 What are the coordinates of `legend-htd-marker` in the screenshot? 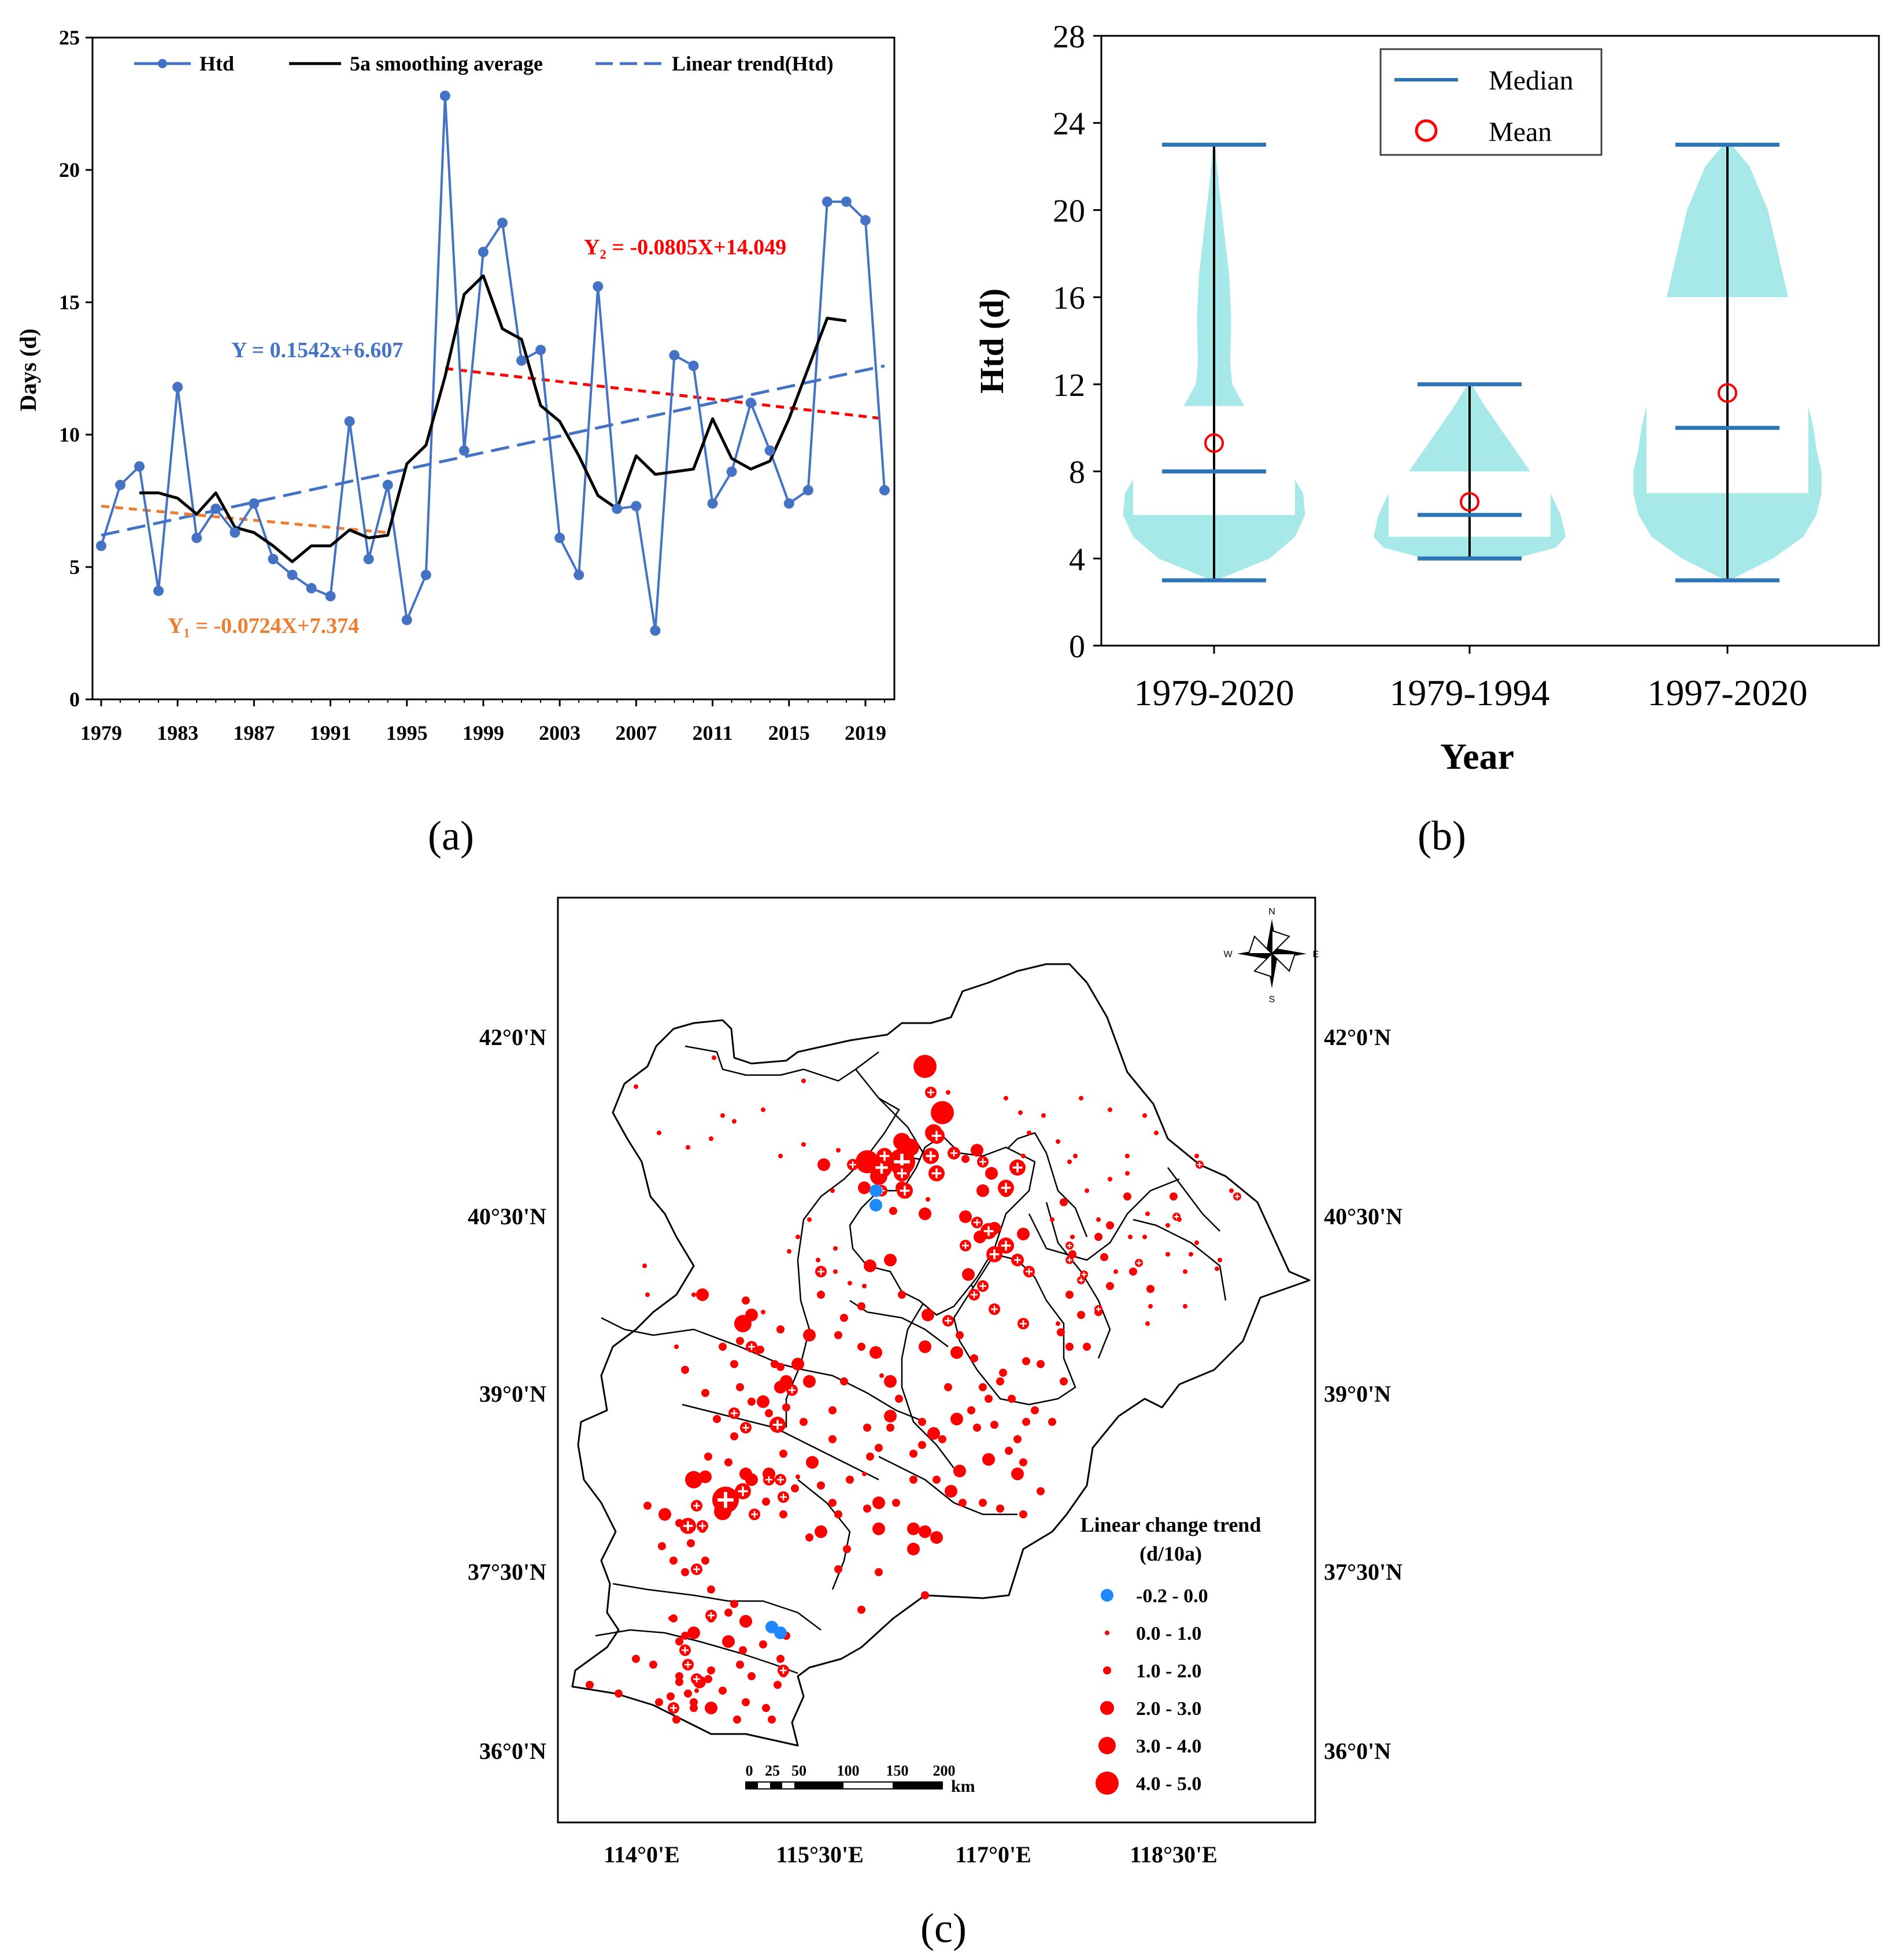 It's located at (162, 64).